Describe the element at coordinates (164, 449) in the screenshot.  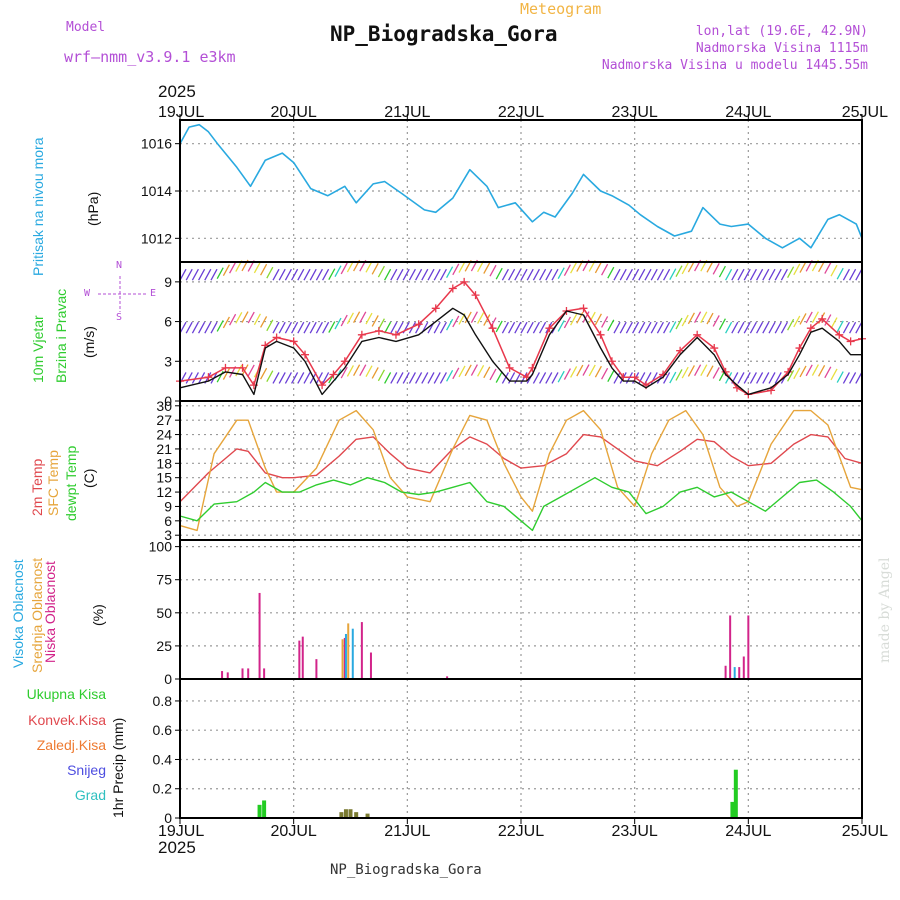
I see `y-tick-label: 21` at that location.